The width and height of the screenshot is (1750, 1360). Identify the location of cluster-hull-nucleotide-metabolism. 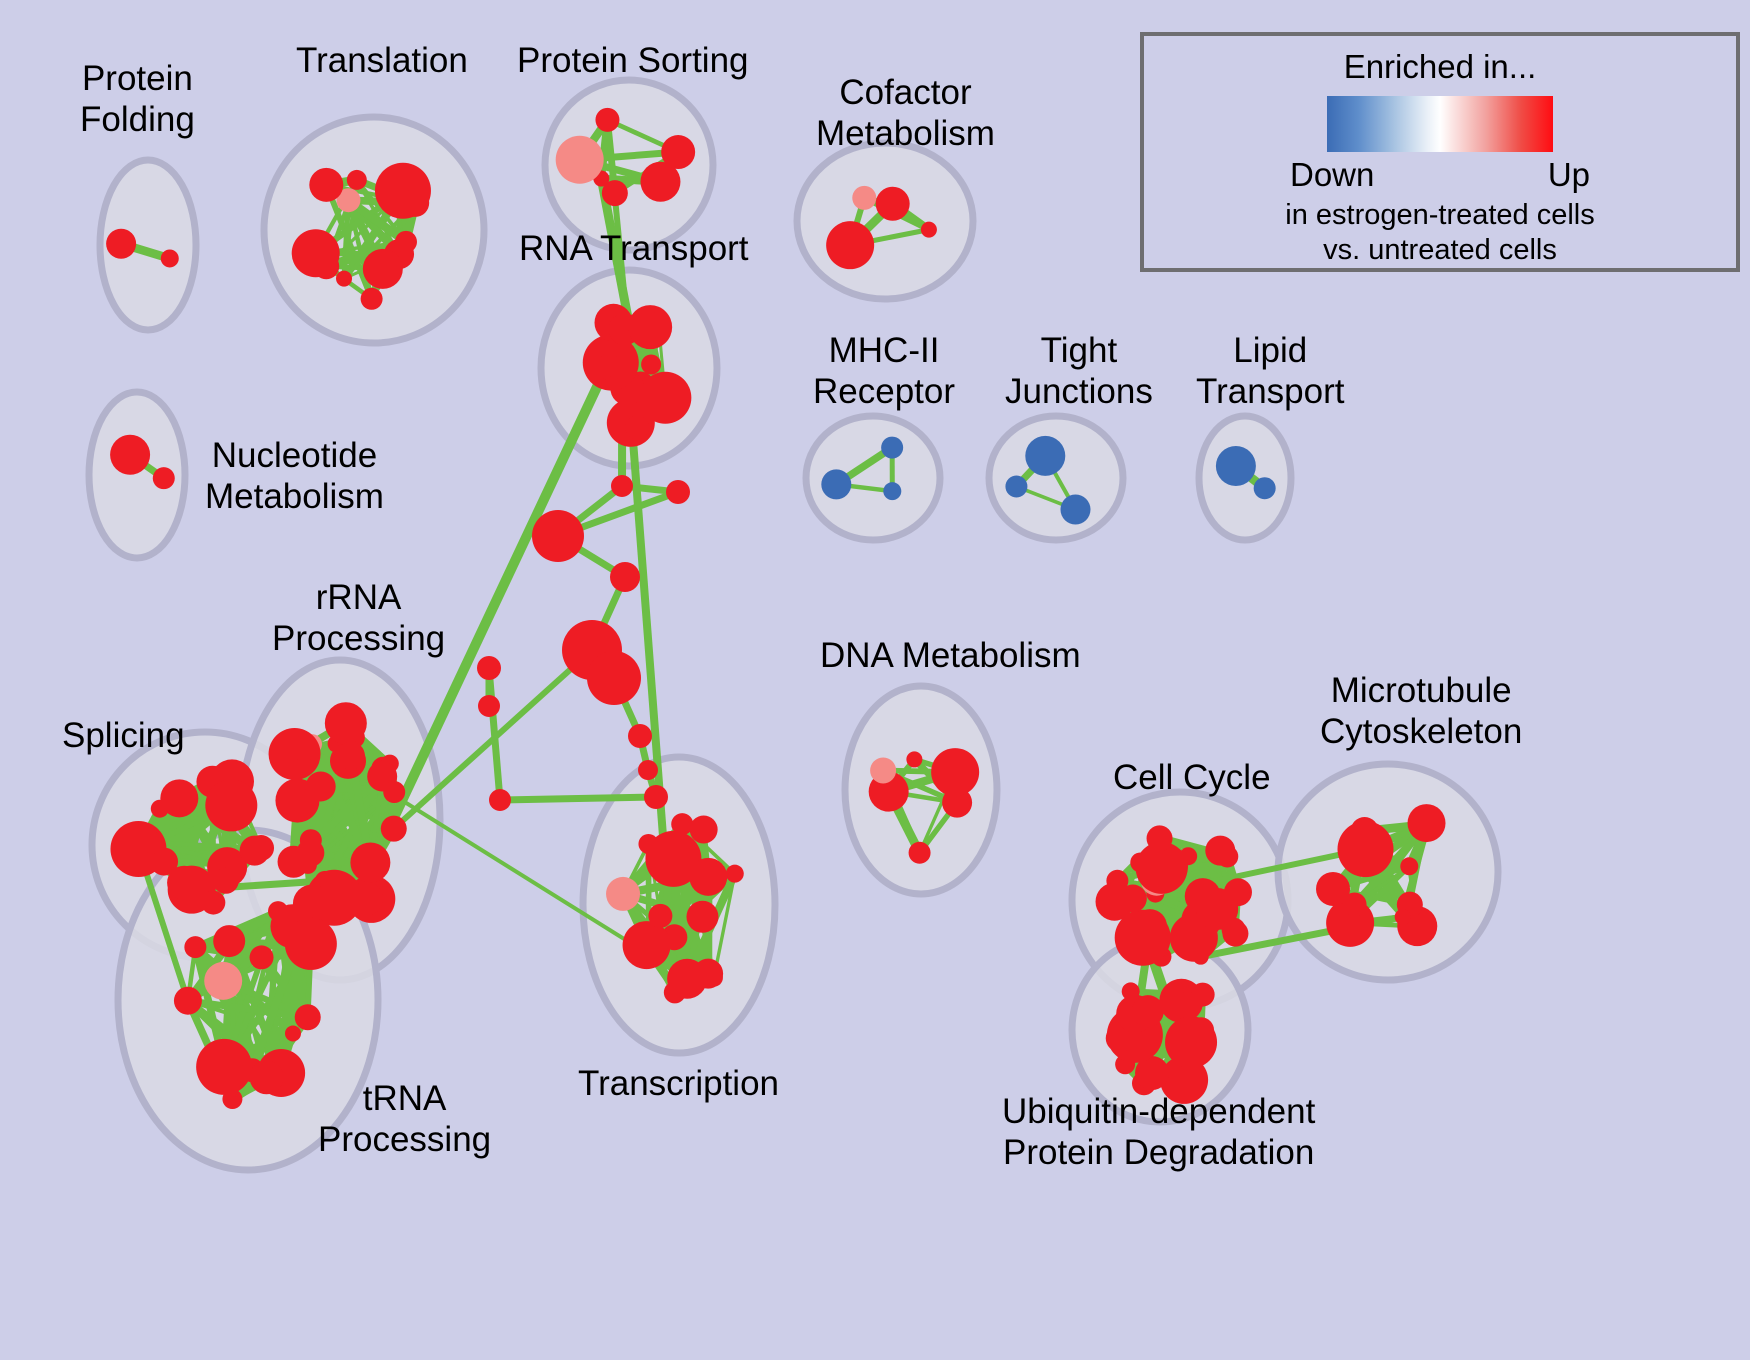
(137, 475).